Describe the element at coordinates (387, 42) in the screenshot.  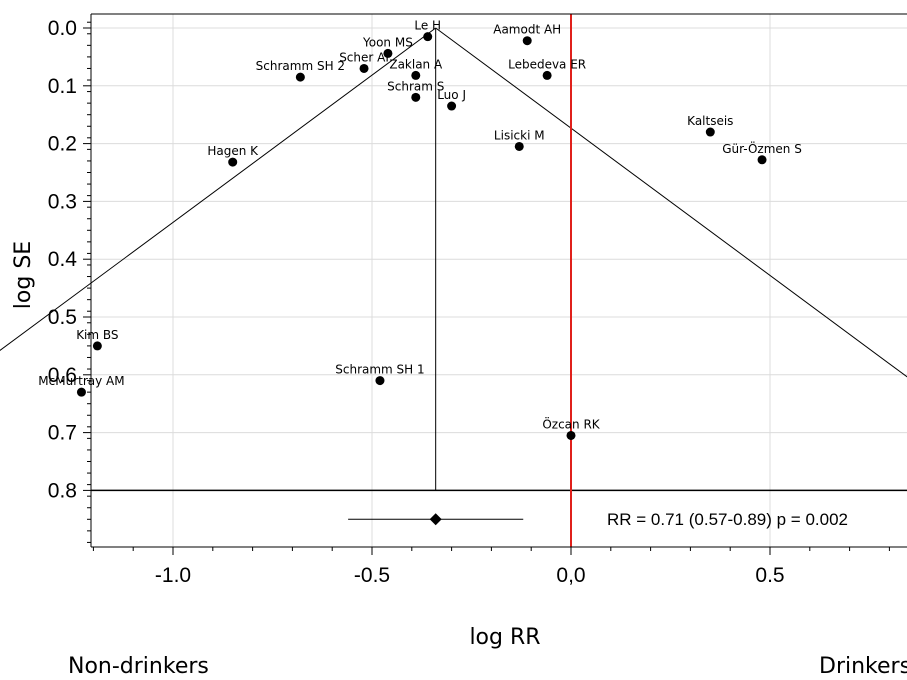
I see `study-point-label: Yoon MS` at that location.